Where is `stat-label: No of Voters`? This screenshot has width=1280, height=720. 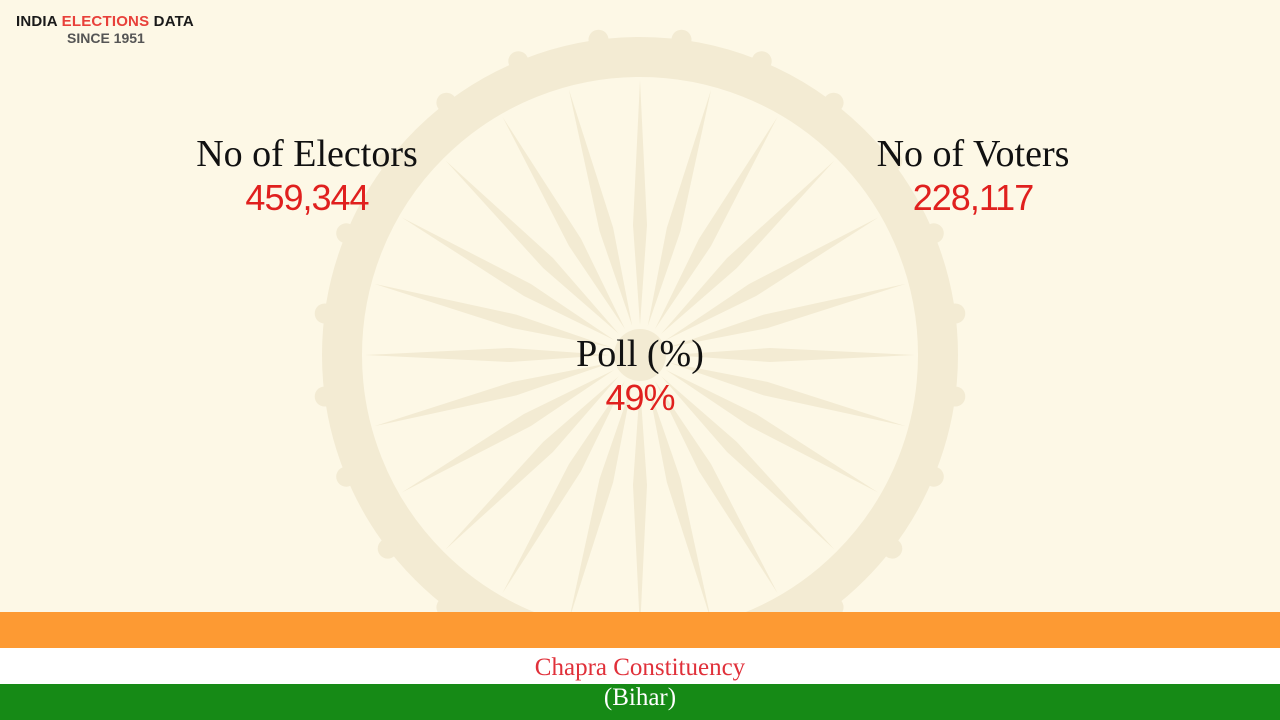
stat-label: No of Voters is located at coordinates (973, 154).